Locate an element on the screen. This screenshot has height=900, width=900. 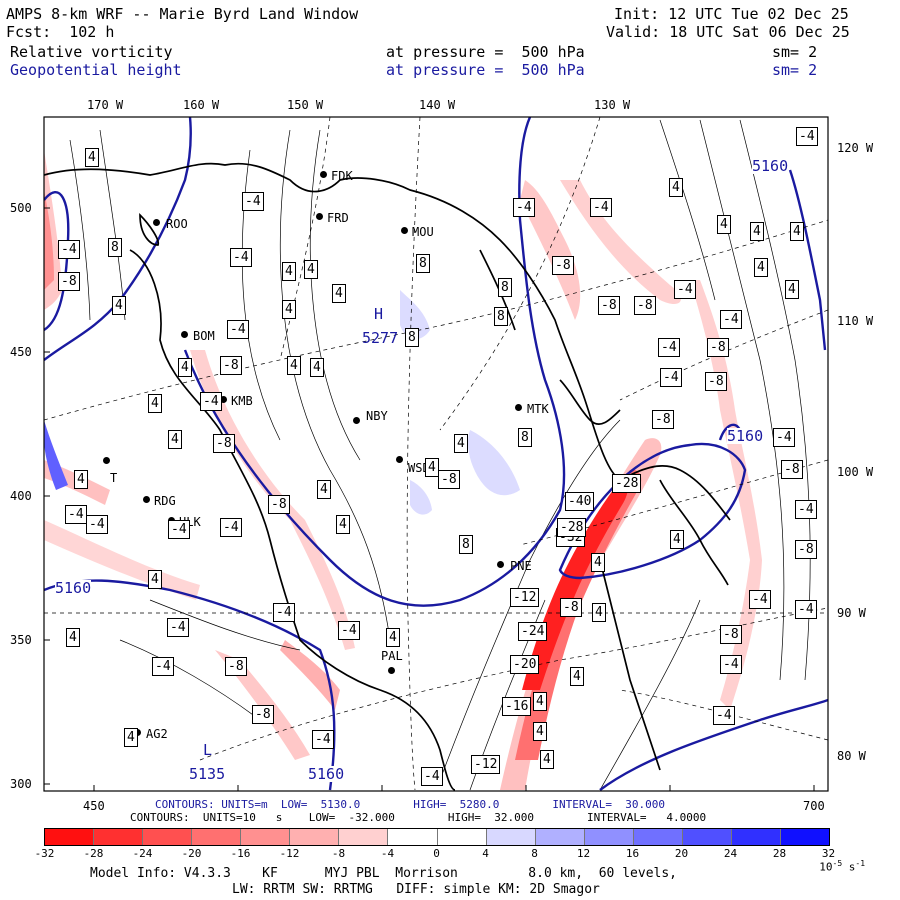
map-title: AMPS 8-km WRF -- Marie Byrd Land Window is located at coordinates (182, 14).